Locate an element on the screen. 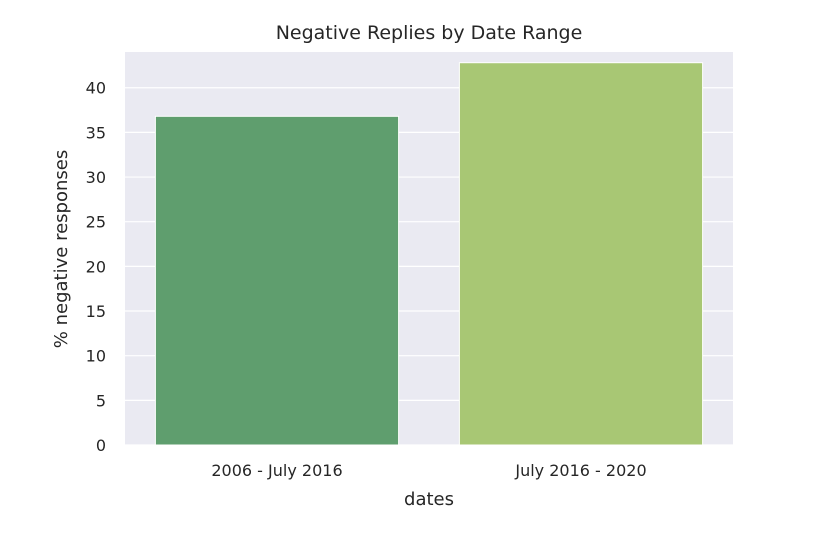 The image size is (816, 534). y-tick-label: 20 is located at coordinates (96, 266).